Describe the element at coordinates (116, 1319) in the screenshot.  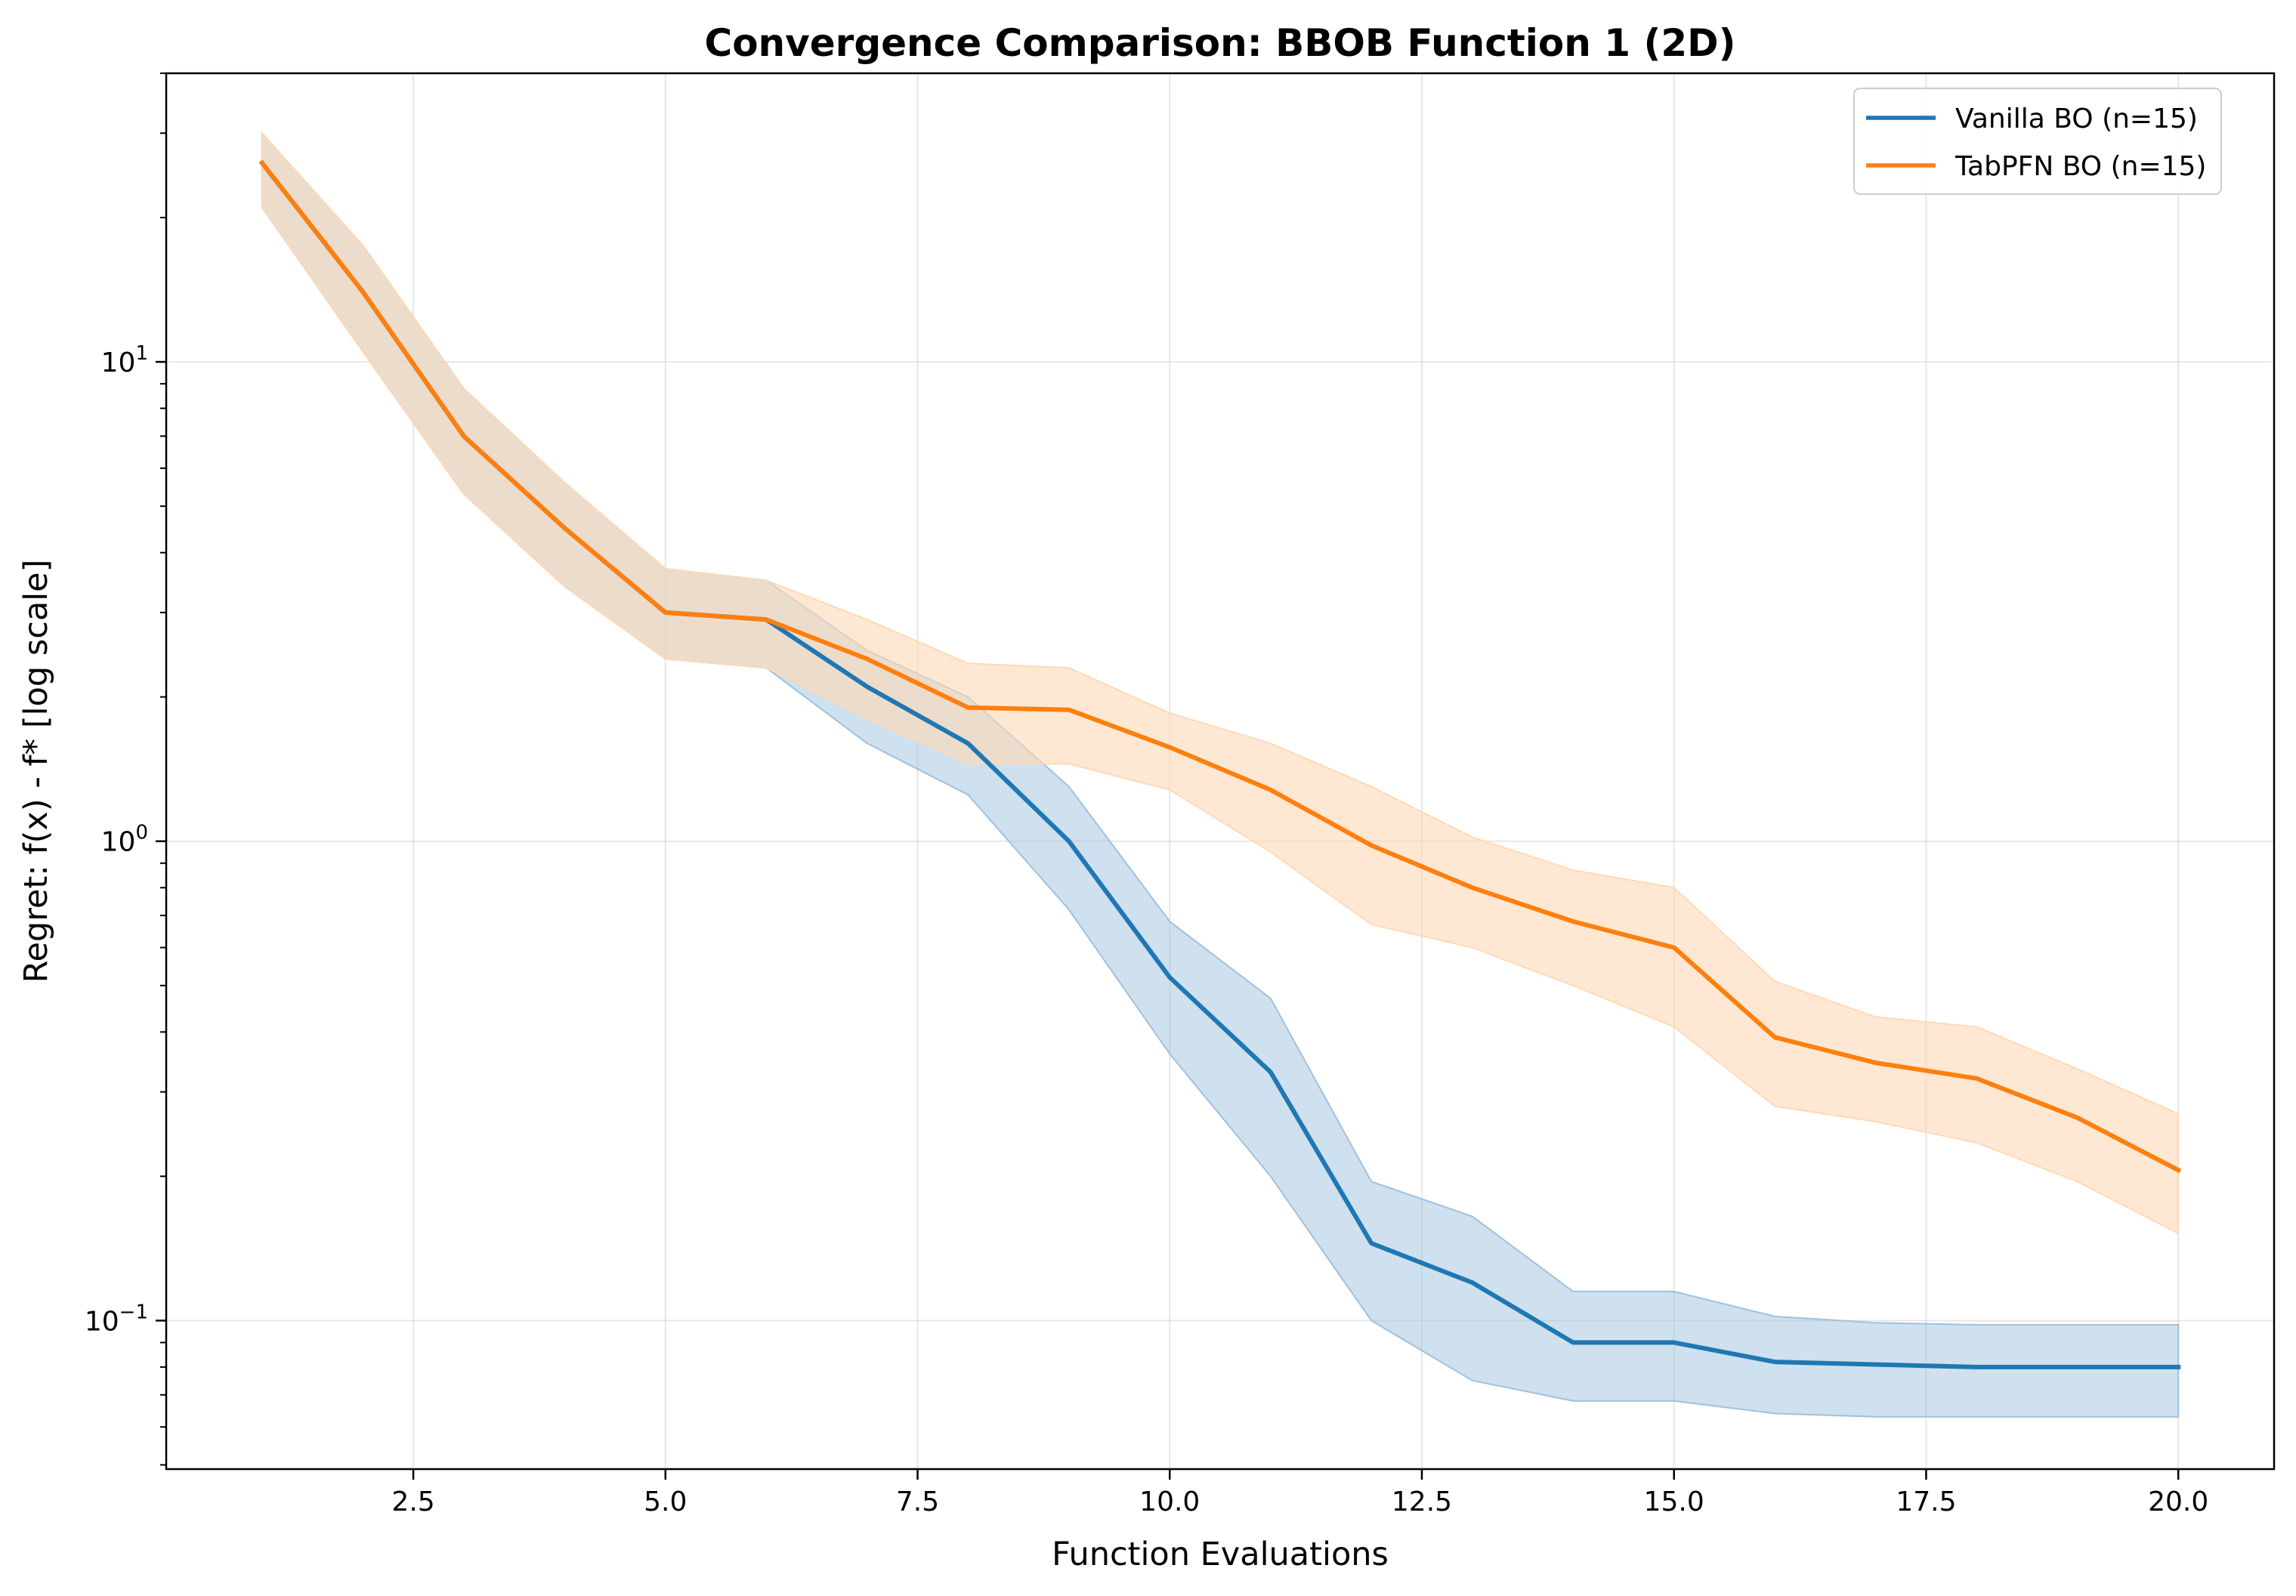
I see `y-tick-label: 10⁻¹` at that location.